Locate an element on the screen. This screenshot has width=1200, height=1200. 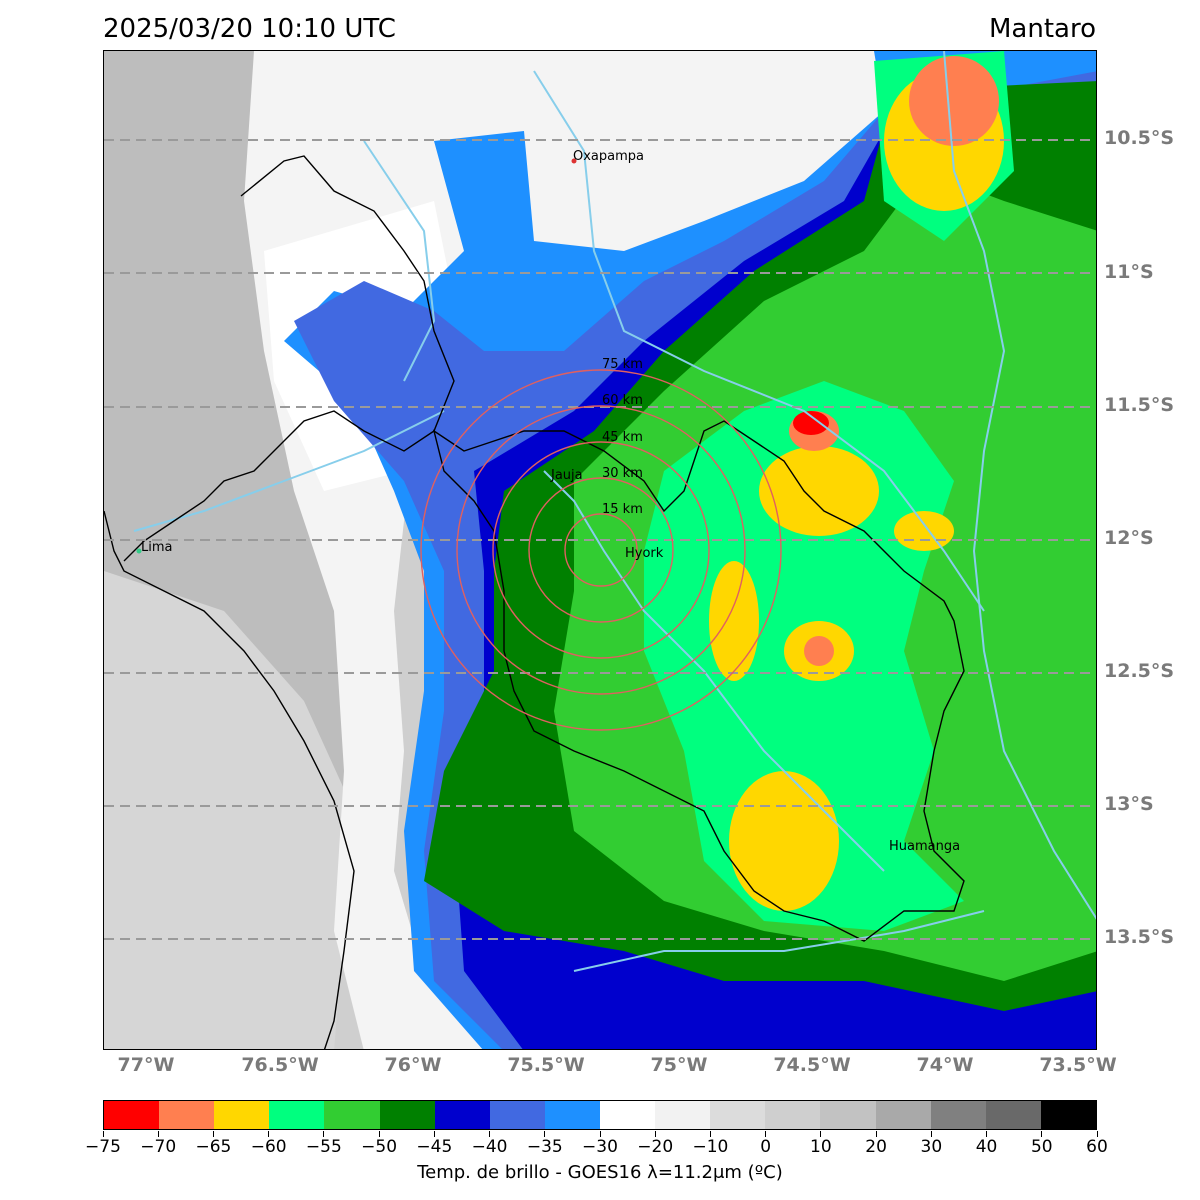
lon-label-76: 76°W is located at coordinates (413, 1065).